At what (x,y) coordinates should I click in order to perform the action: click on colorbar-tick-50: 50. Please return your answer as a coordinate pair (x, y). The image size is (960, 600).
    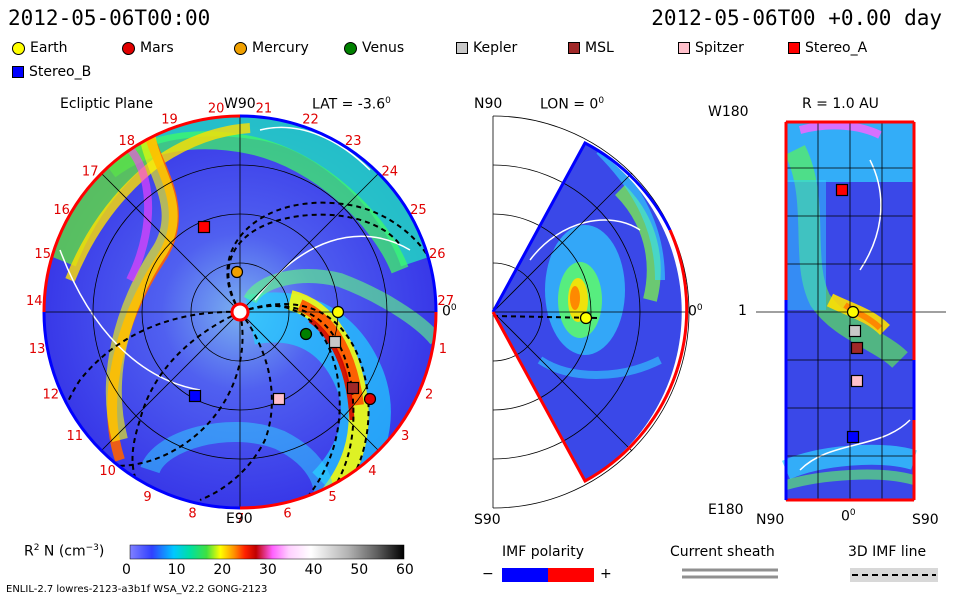
    Looking at the image, I should click on (359, 570).